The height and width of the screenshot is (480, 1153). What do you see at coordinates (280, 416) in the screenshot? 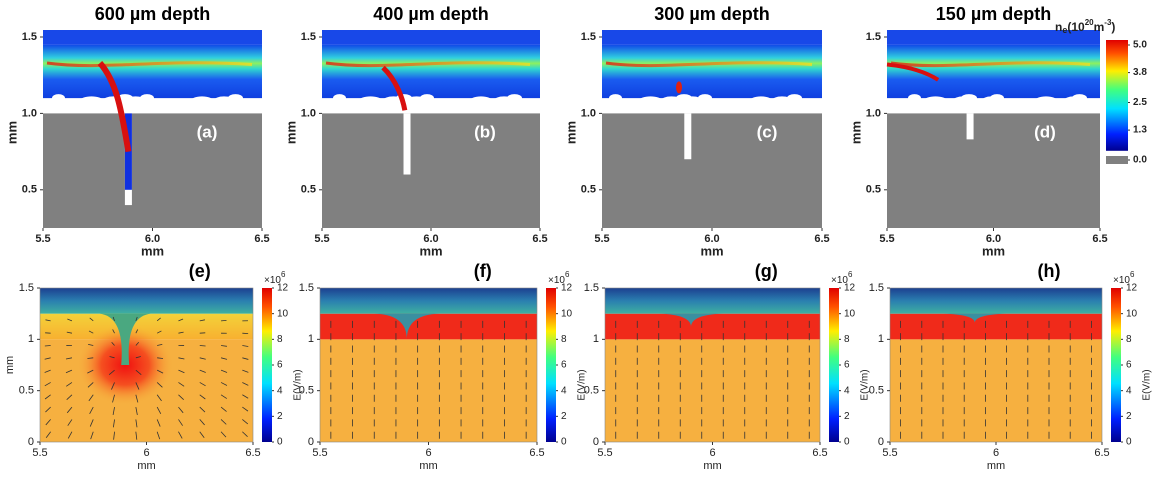
I see `colorbar-tick-label: 2` at bounding box center [280, 416].